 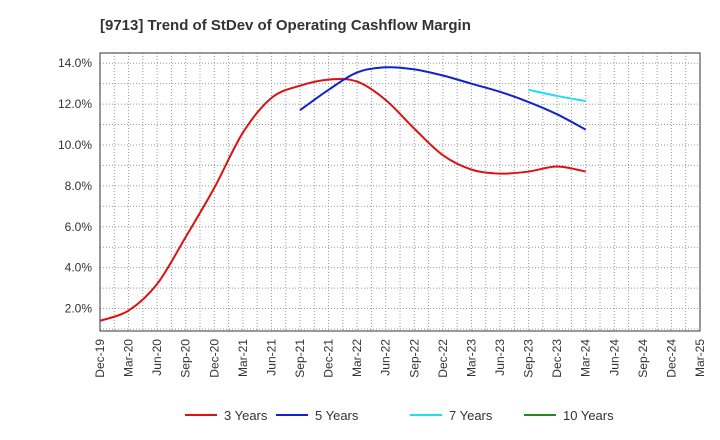 I want to click on x-tick-label: Mar-23, so click(x=471, y=358).